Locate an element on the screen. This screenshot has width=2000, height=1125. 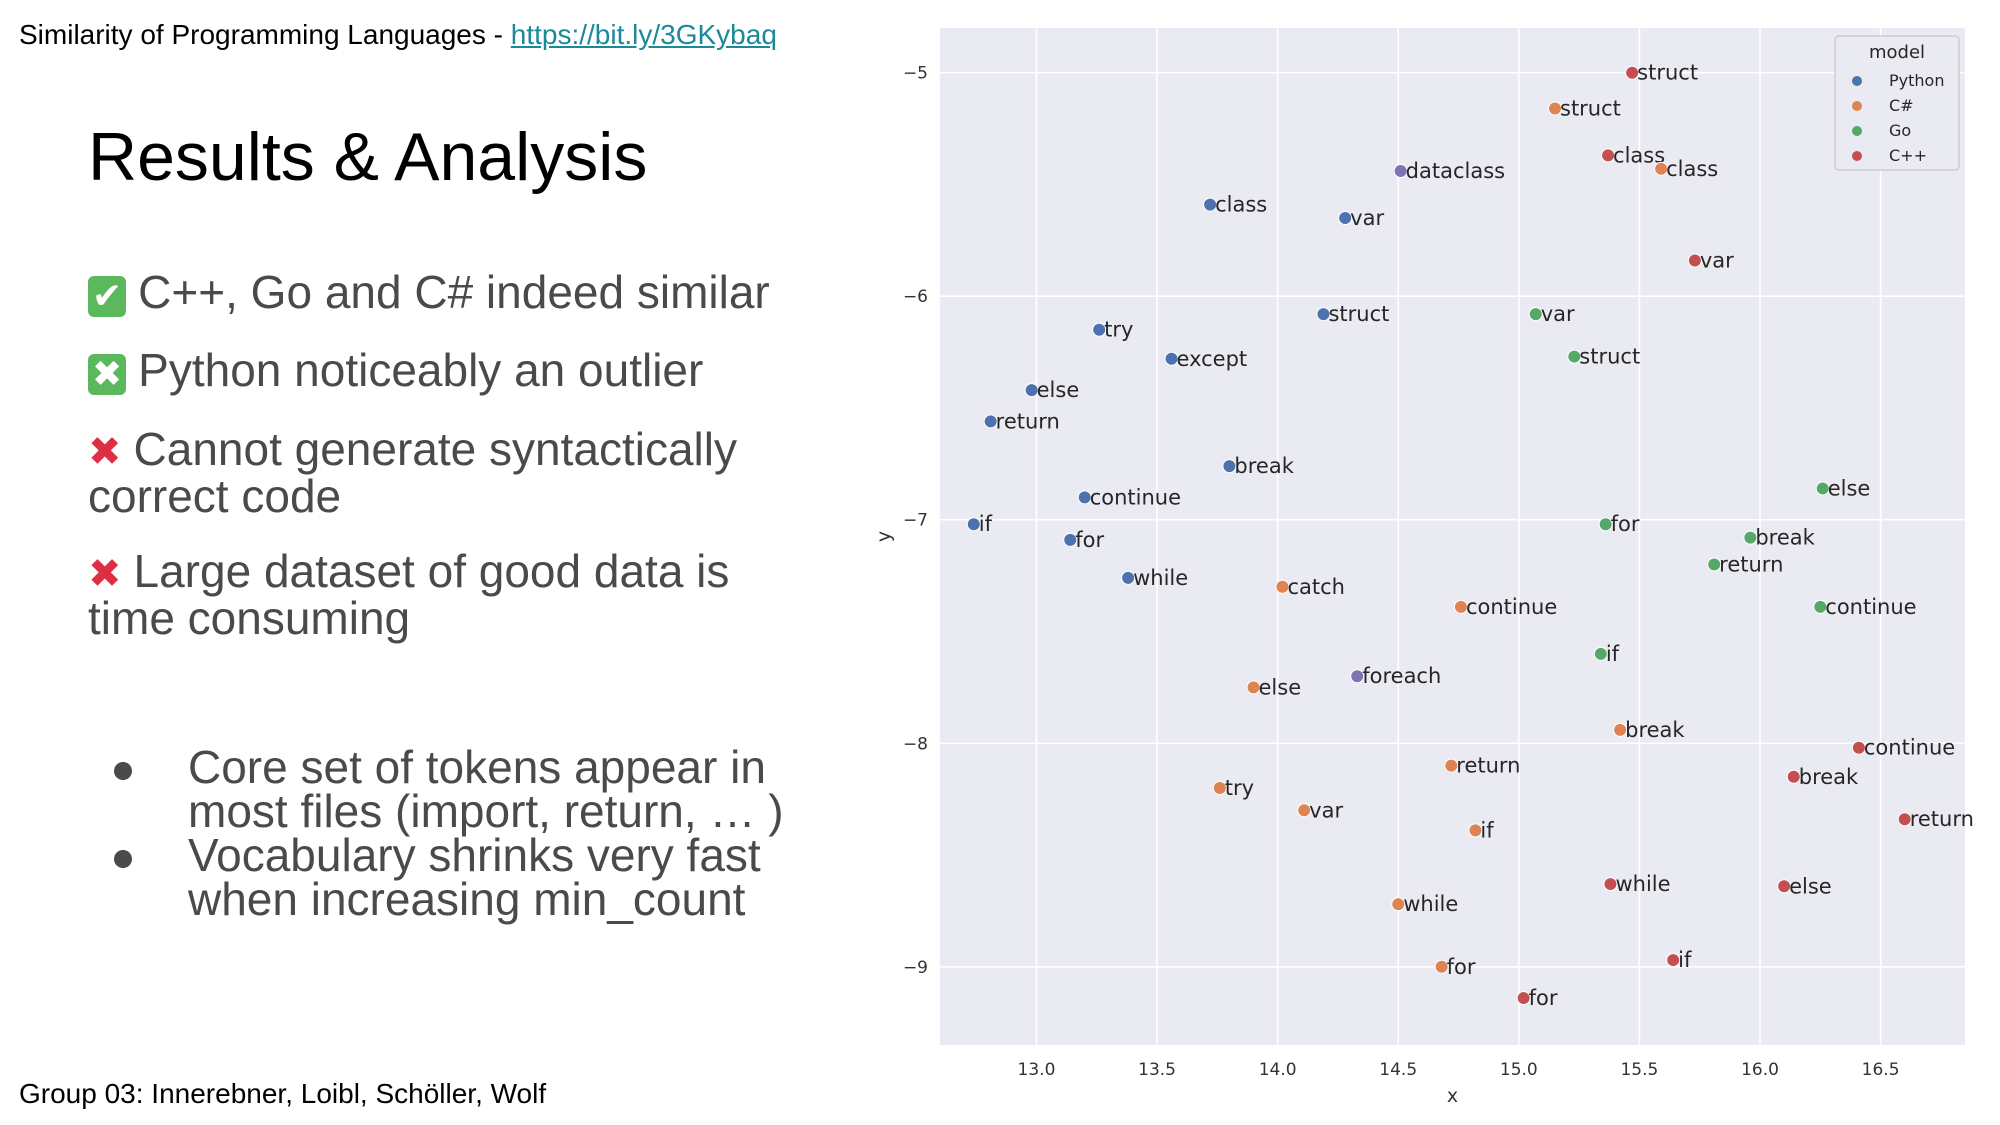
x-tick-label: 14.5 is located at coordinates (1398, 1070).